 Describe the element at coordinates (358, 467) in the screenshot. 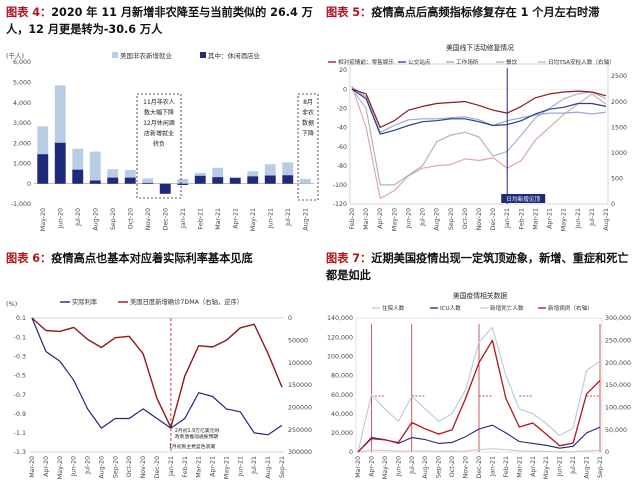

I see `x-tick-label: Mar-20` at that location.